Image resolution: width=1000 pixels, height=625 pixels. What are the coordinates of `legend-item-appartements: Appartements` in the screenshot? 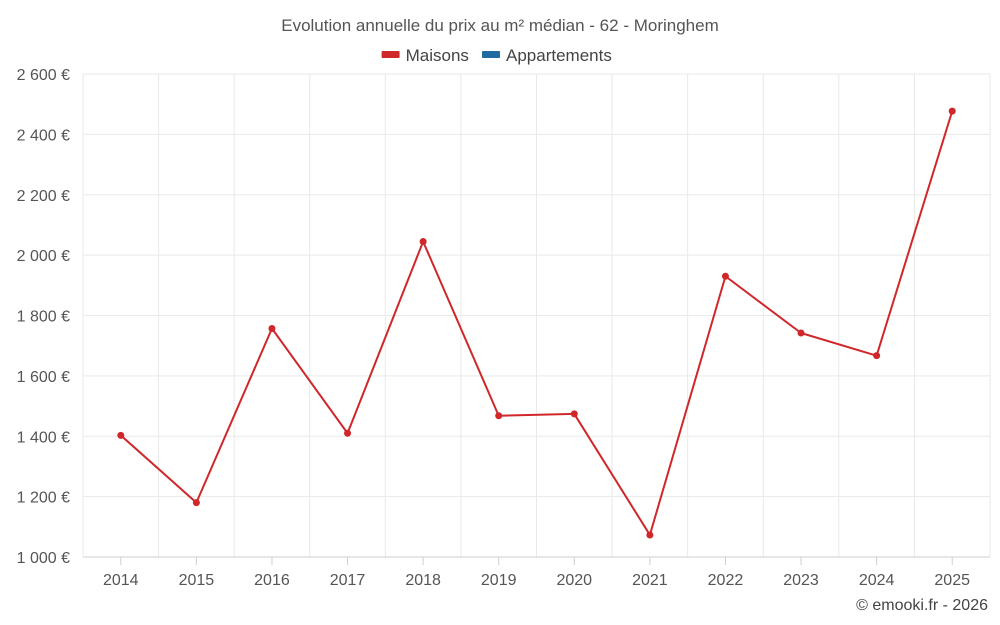 It's located at (547, 55).